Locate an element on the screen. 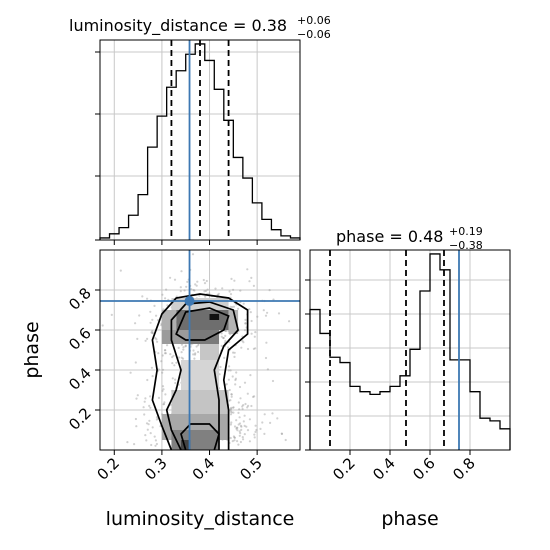  hist1-title-lower: −0.06 is located at coordinates (314, 34).